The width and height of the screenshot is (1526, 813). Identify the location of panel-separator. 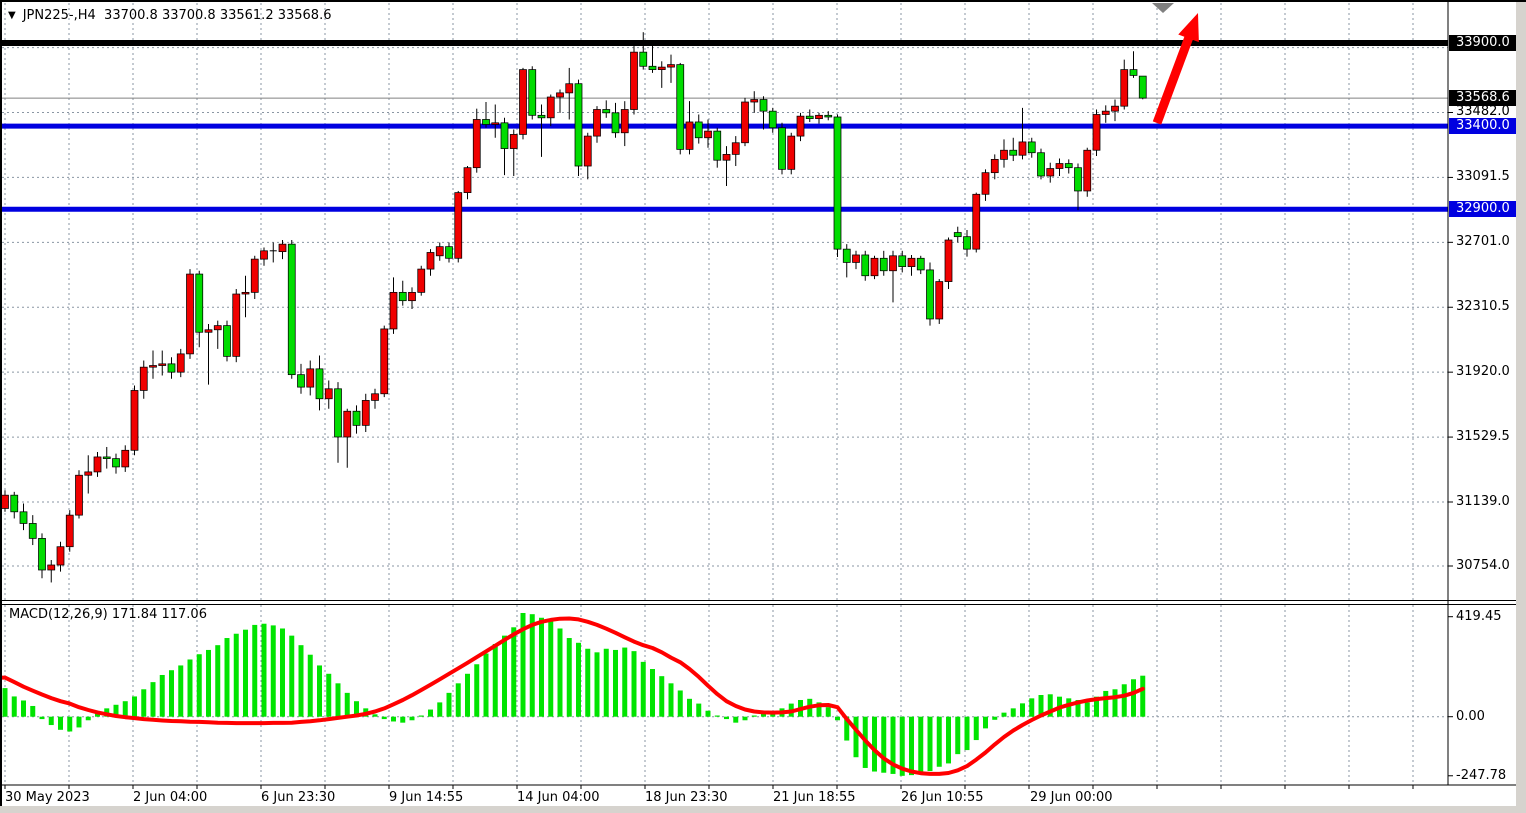
(758, 600).